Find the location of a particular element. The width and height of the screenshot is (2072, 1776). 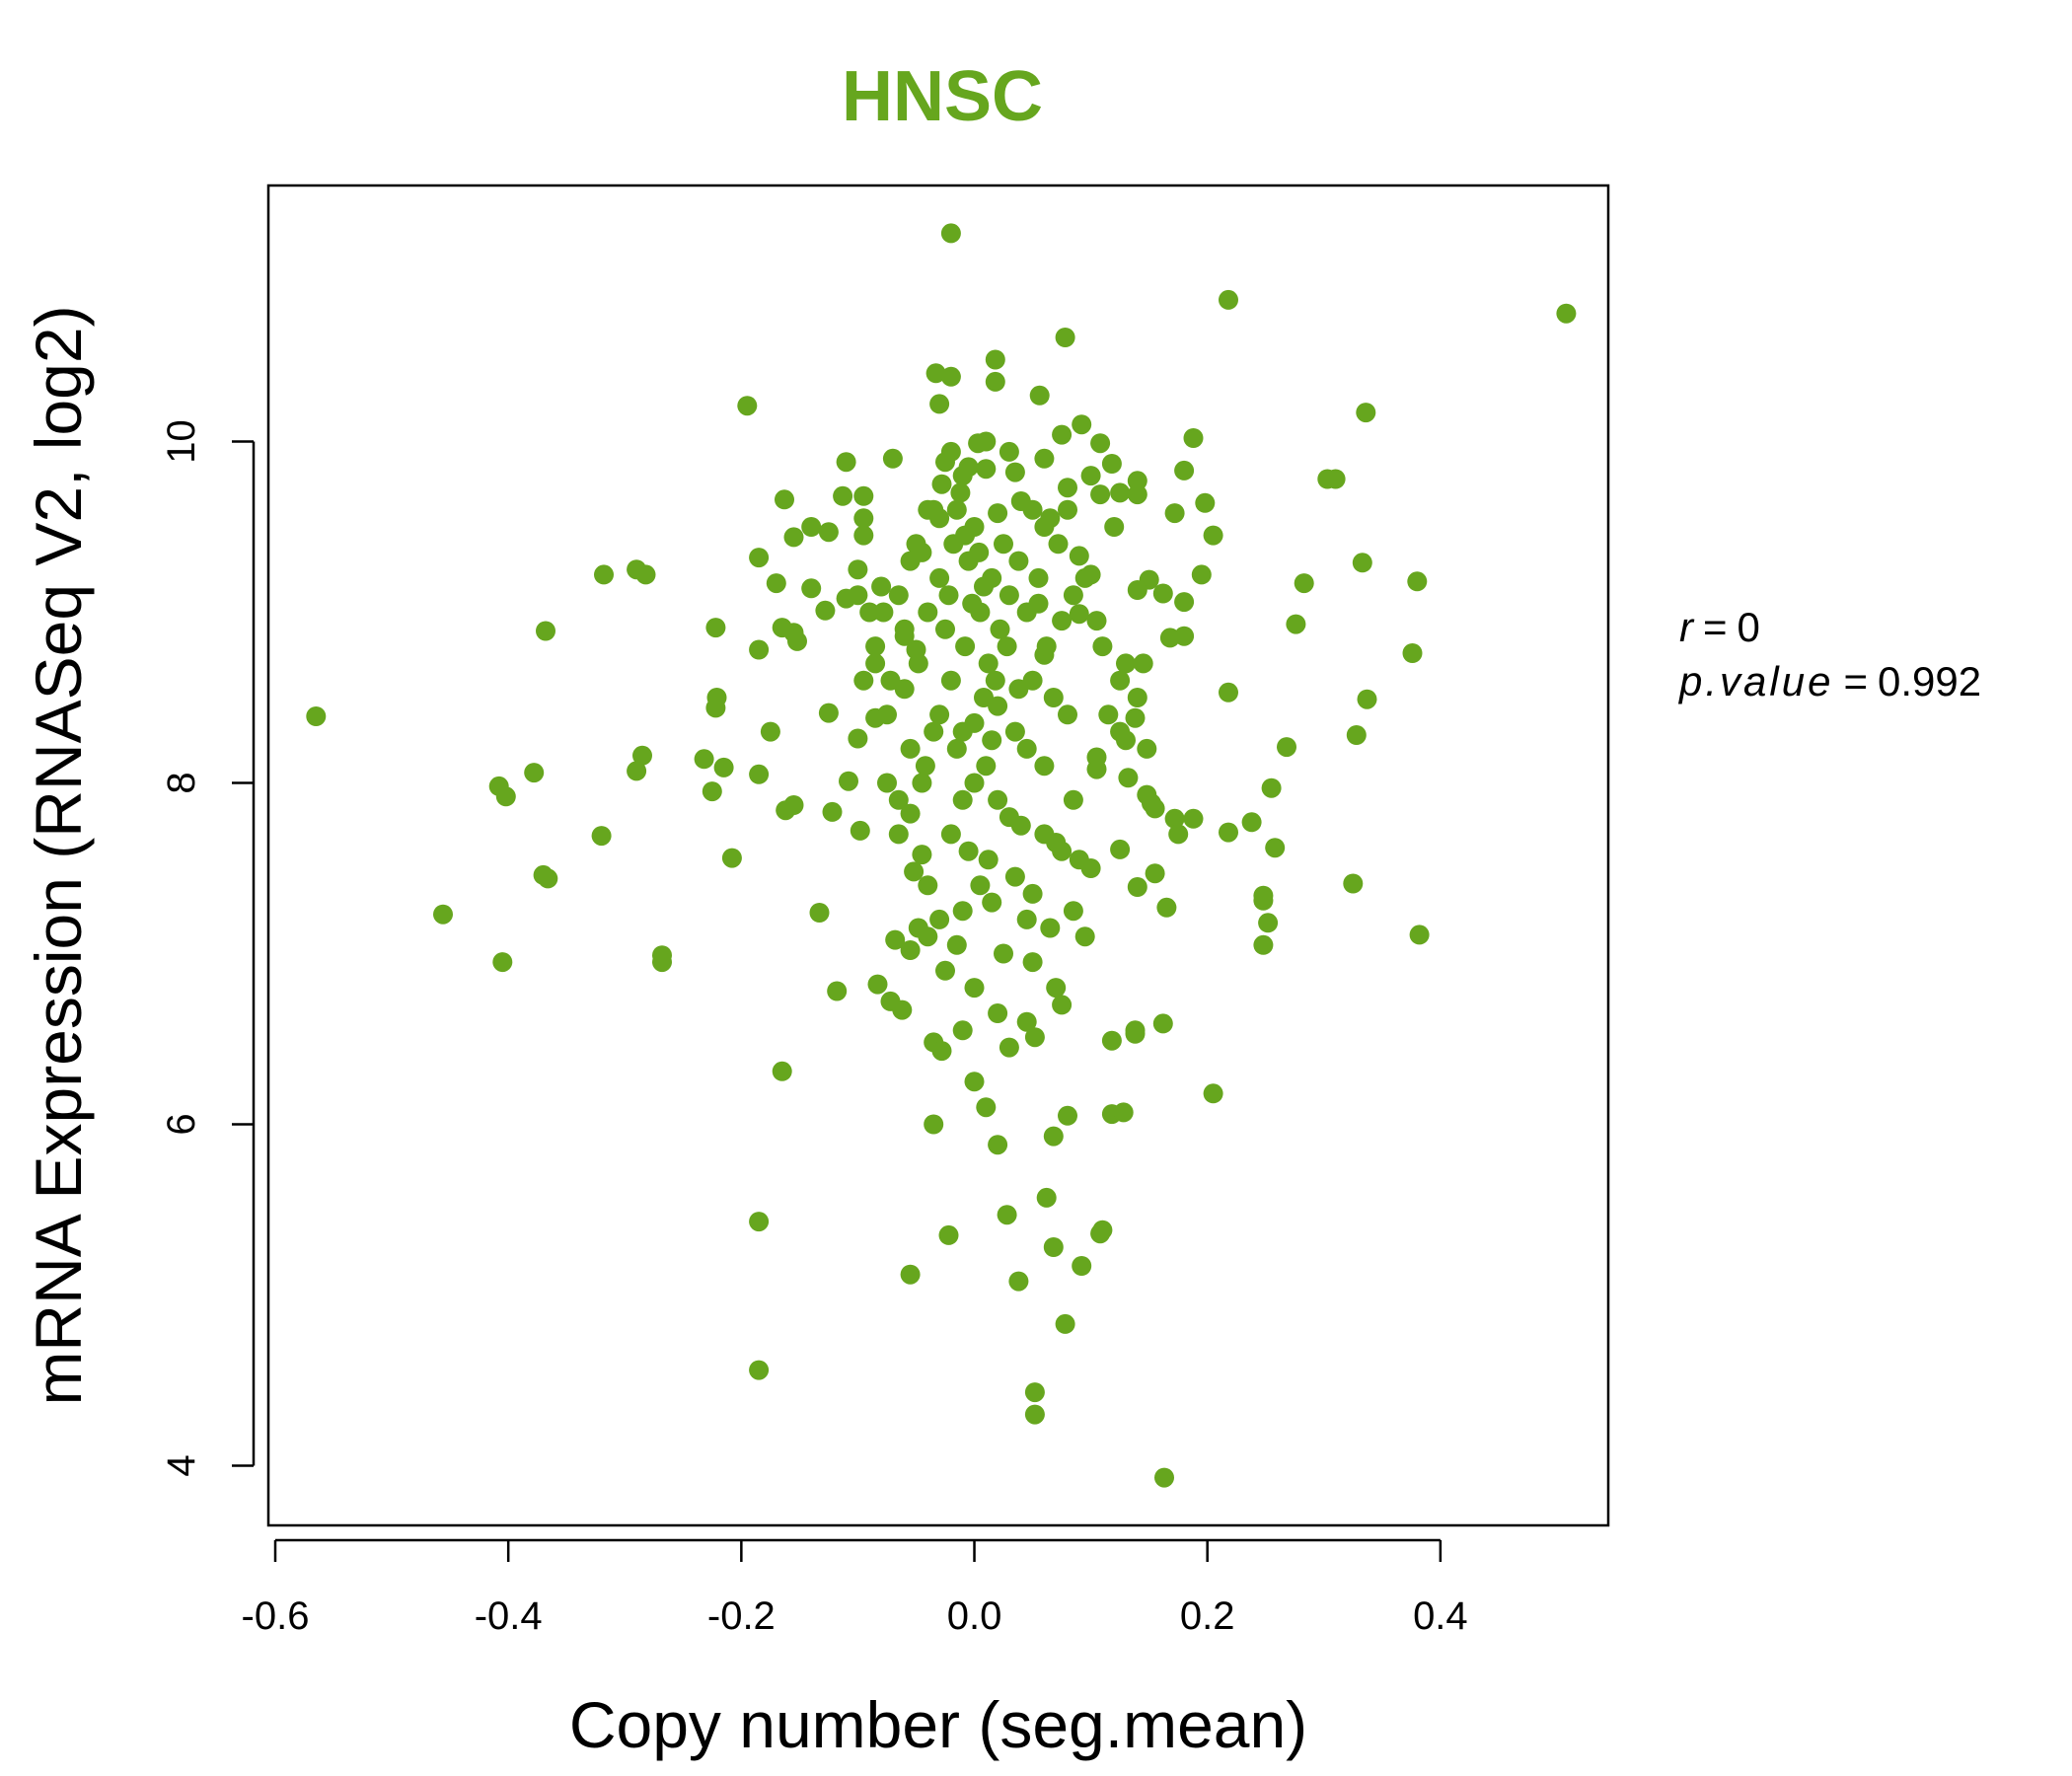

p-value-annotation: p.value = 0.992 is located at coordinates (1829, 681).